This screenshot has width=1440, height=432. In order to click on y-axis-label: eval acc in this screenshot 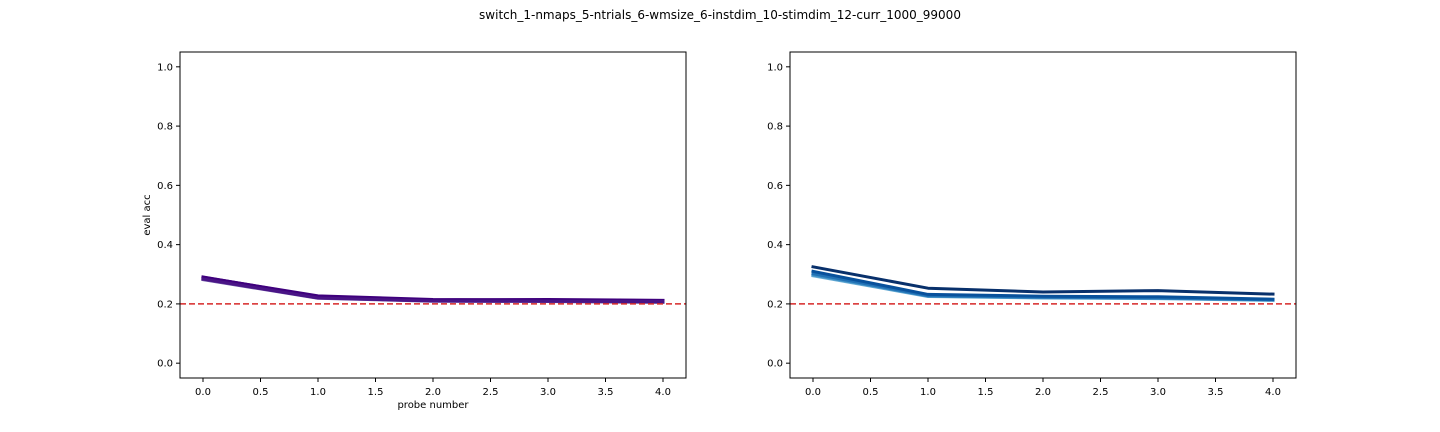, I will do `click(147, 214)`.